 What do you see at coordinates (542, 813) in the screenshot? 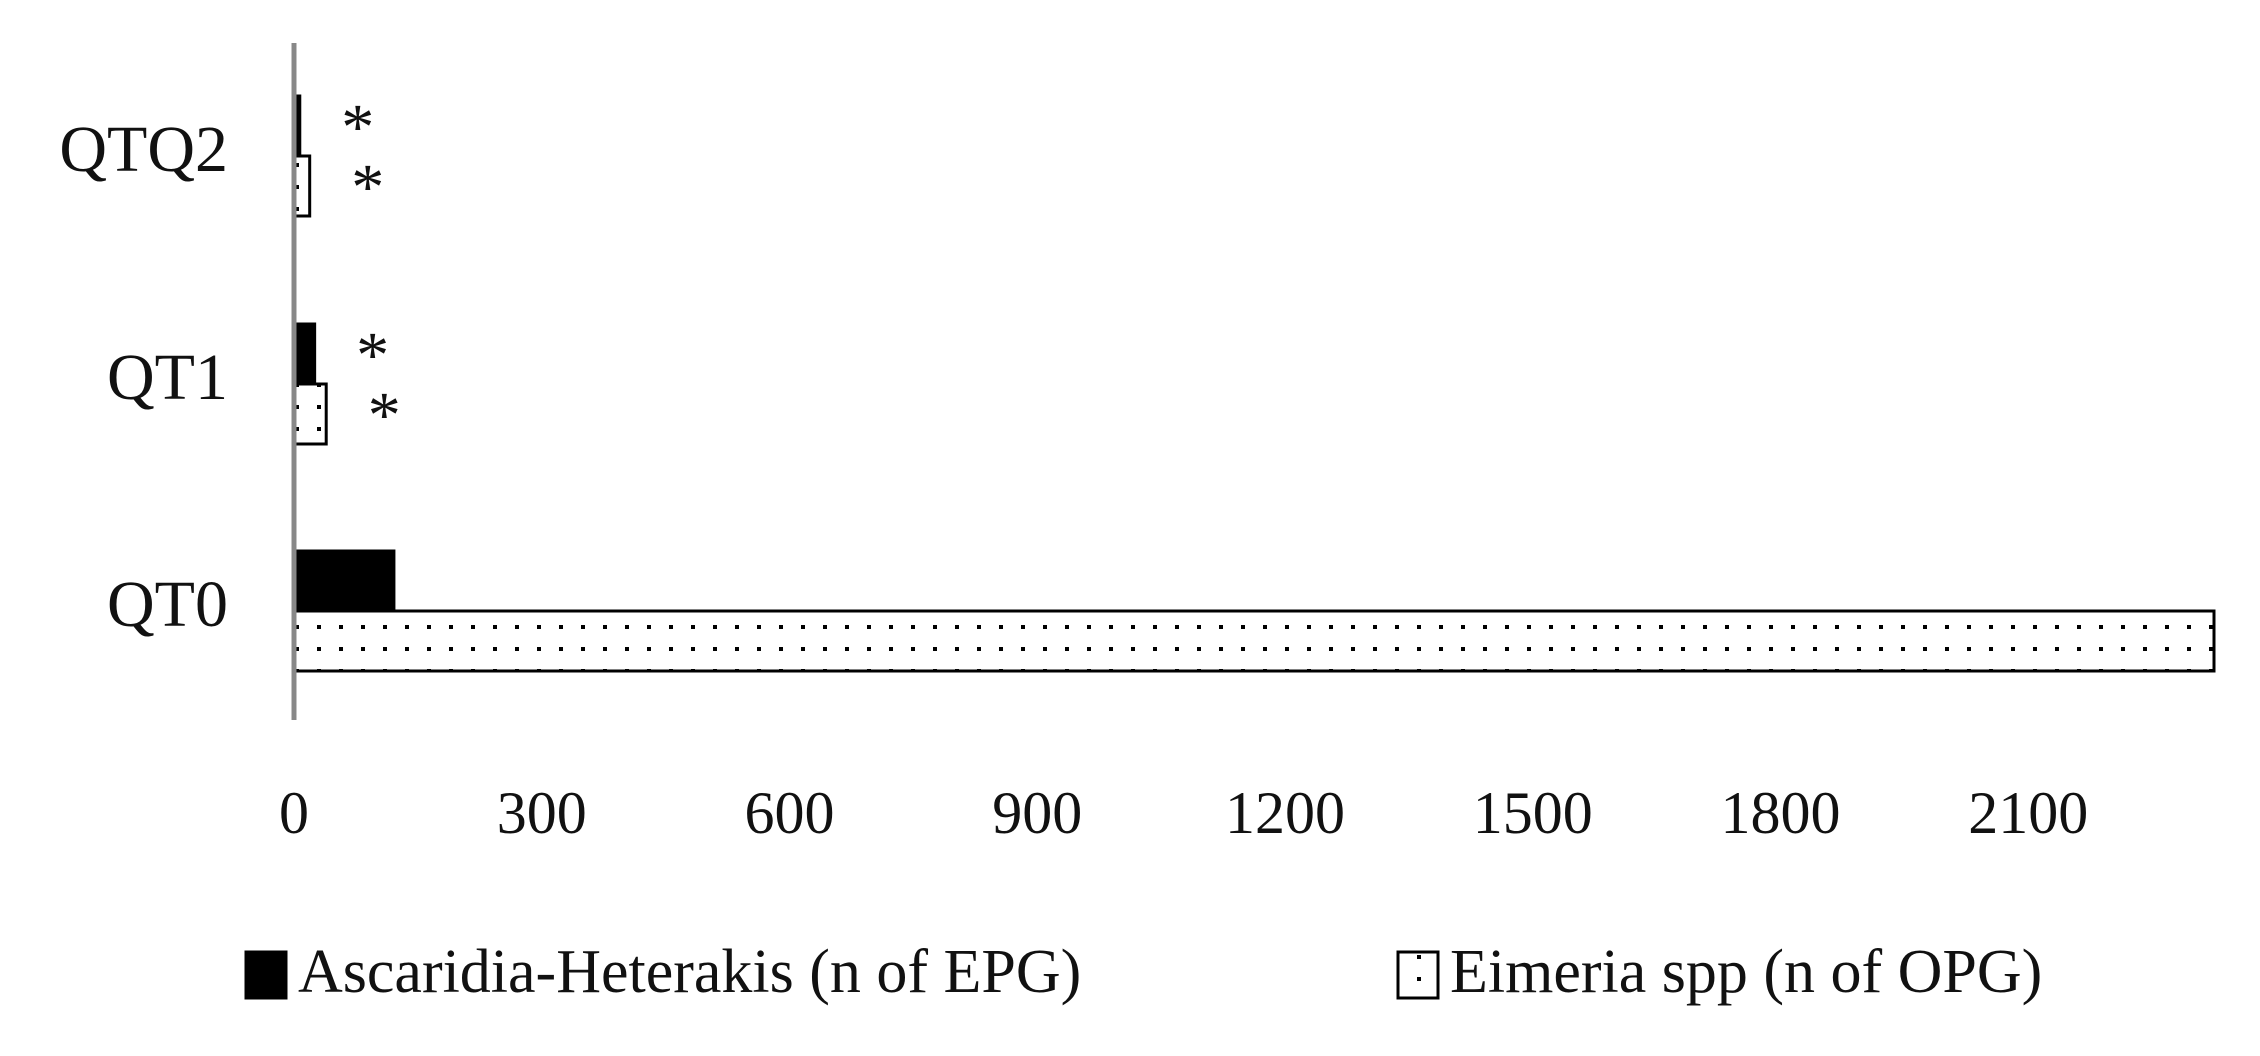
I see `x-tick-label: 300` at bounding box center [542, 813].